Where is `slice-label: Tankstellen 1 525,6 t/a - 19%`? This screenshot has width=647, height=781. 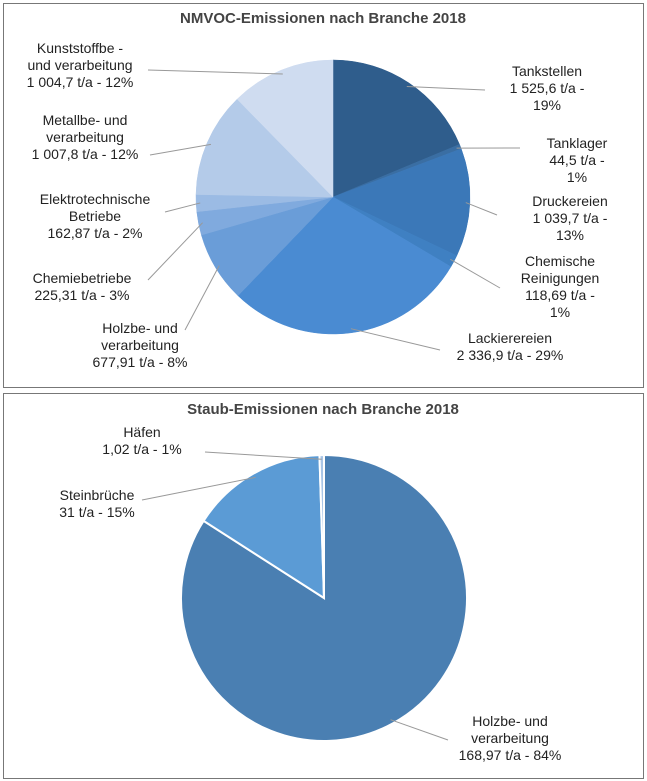
slice-label: Tankstellen 1 525,6 t/a - 19% is located at coordinates (547, 88).